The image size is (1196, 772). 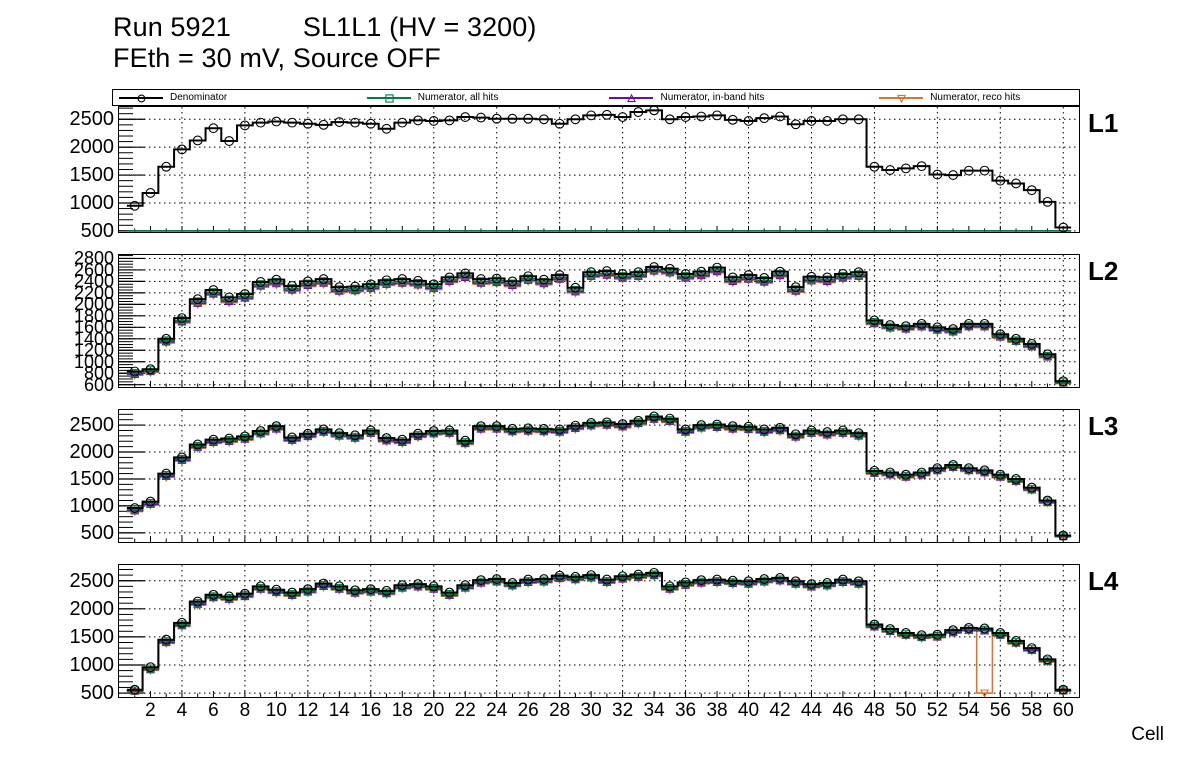 I want to click on x-tick-label: 42, so click(x=780, y=710).